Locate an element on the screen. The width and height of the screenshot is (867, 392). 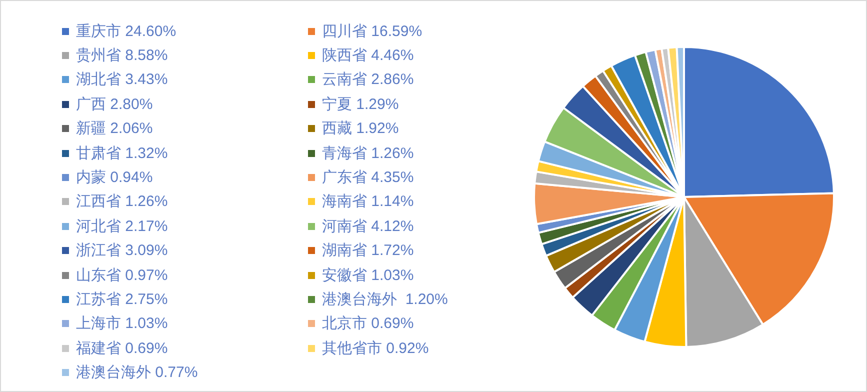
legend-label: 河南省 4.12% is located at coordinates (368, 226).